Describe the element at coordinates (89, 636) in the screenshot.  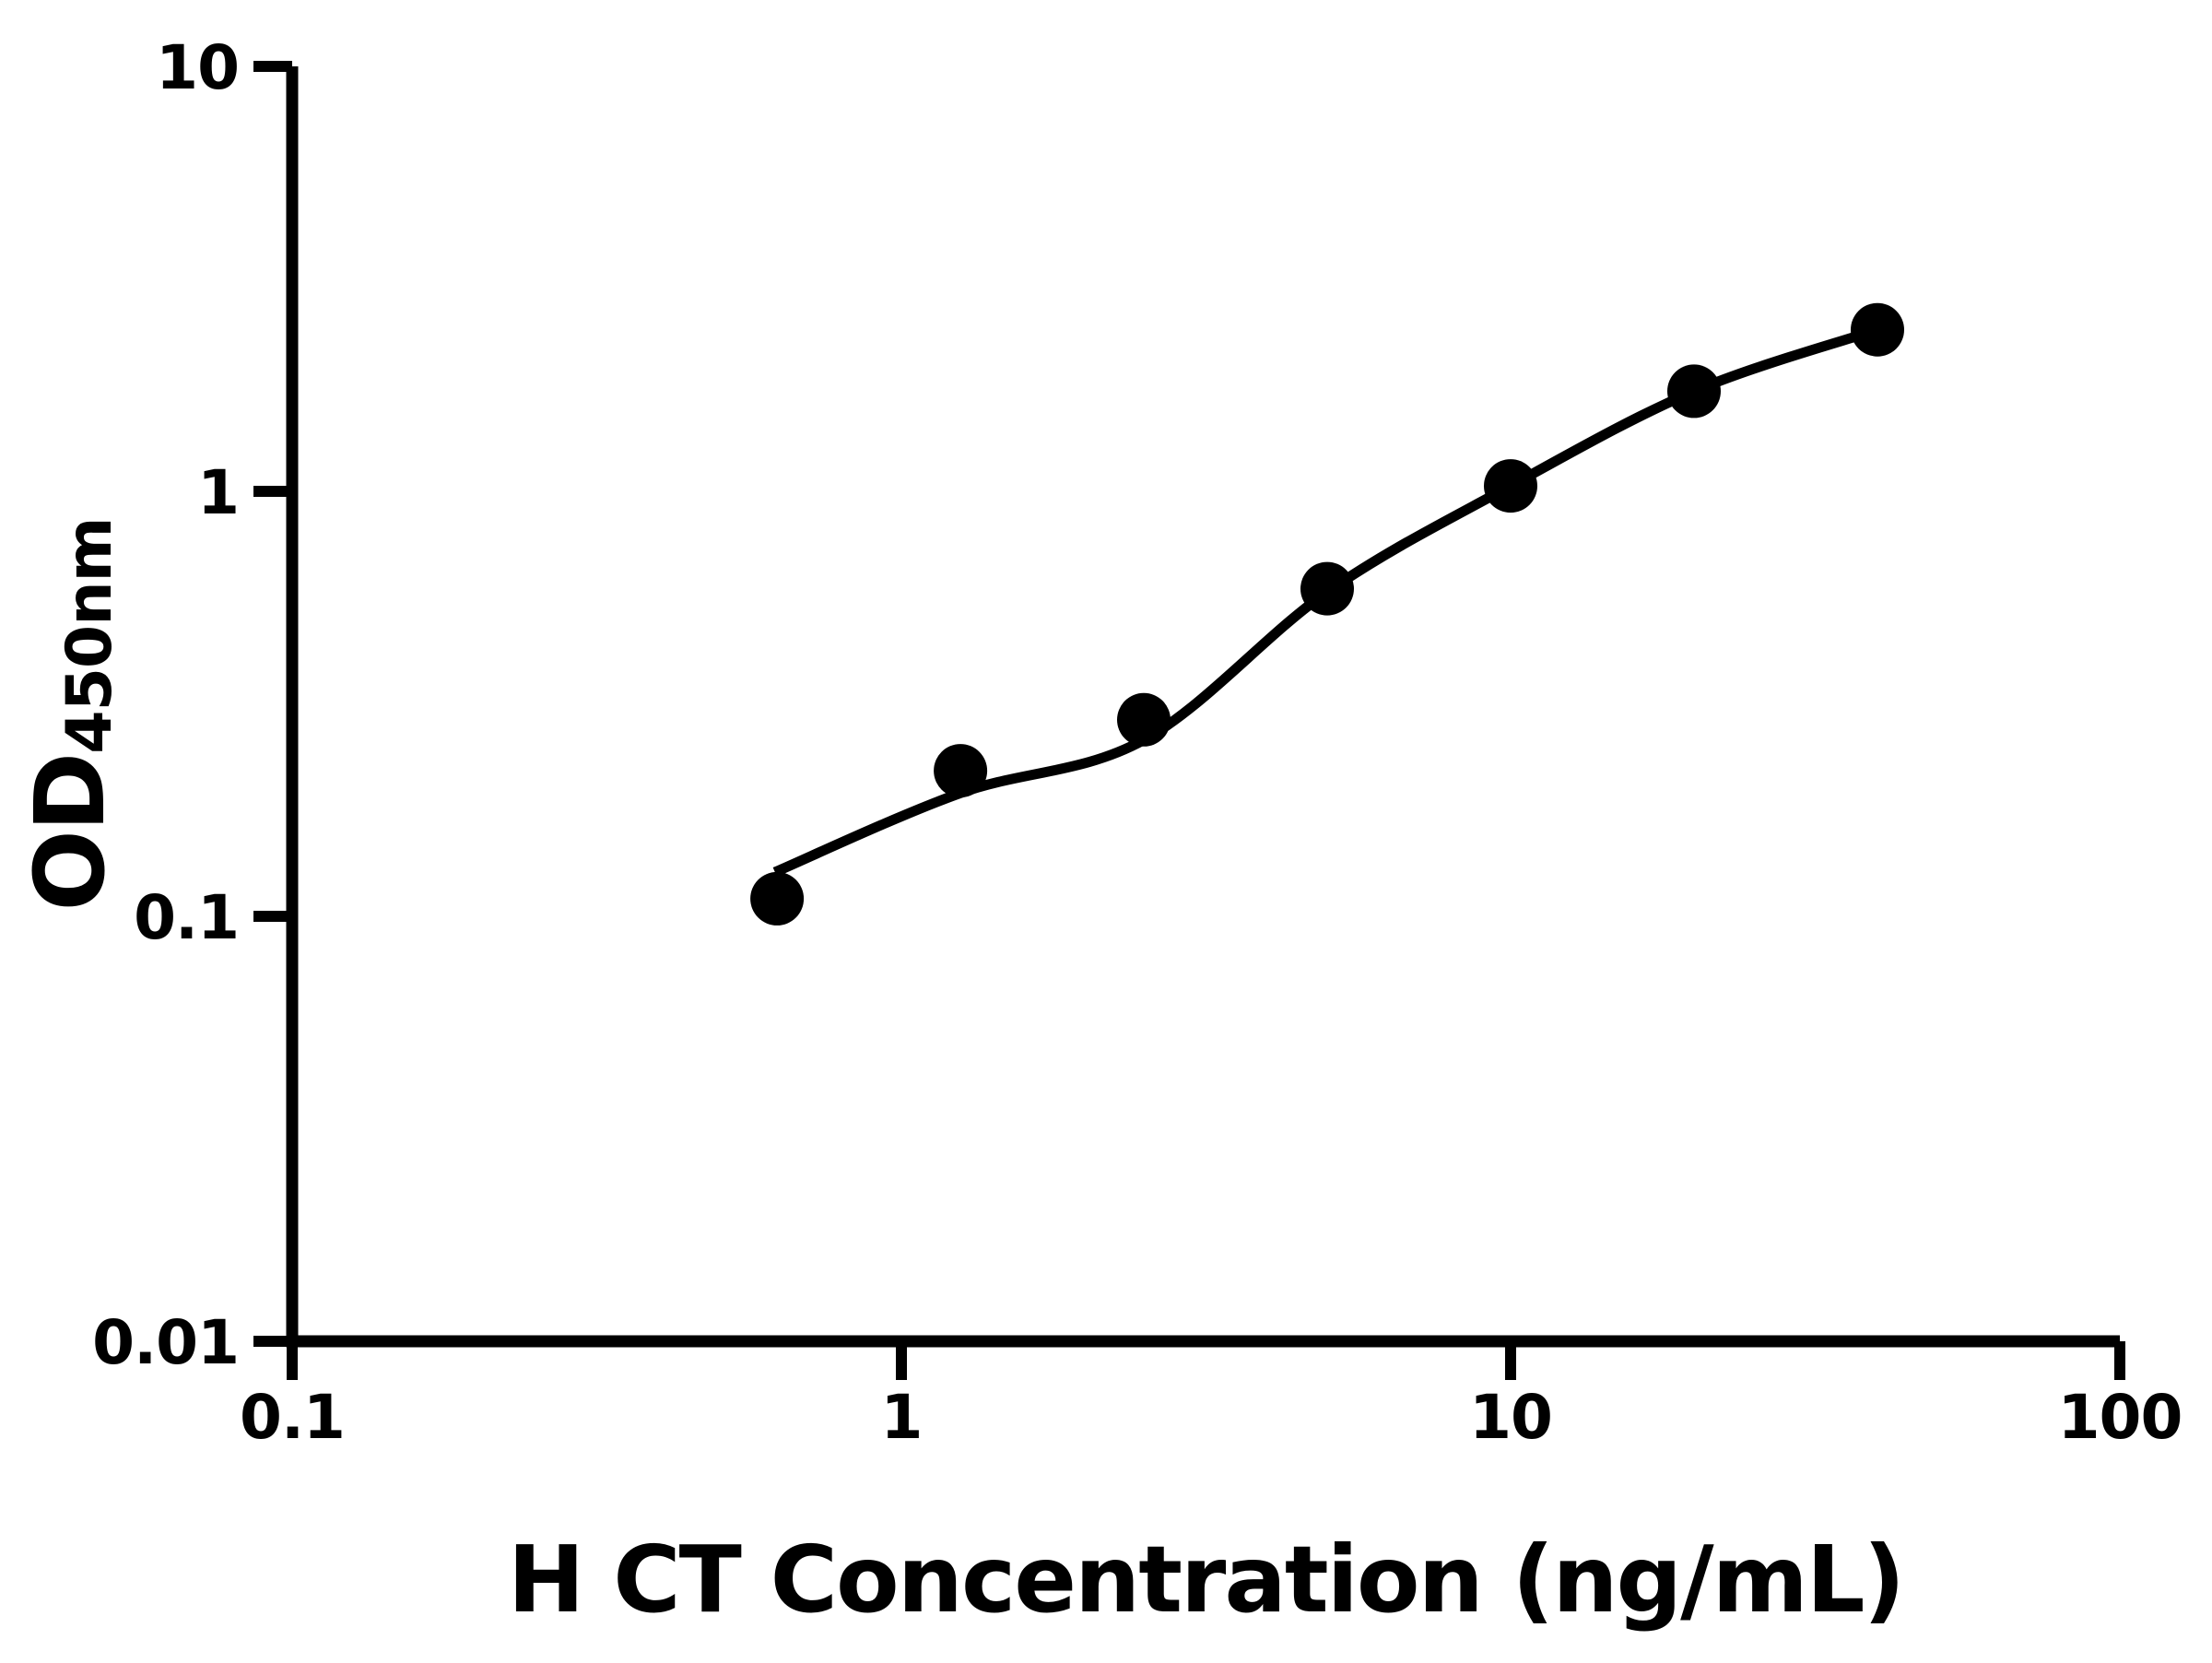
I see `y-axis-title-subscript: 450nm` at that location.